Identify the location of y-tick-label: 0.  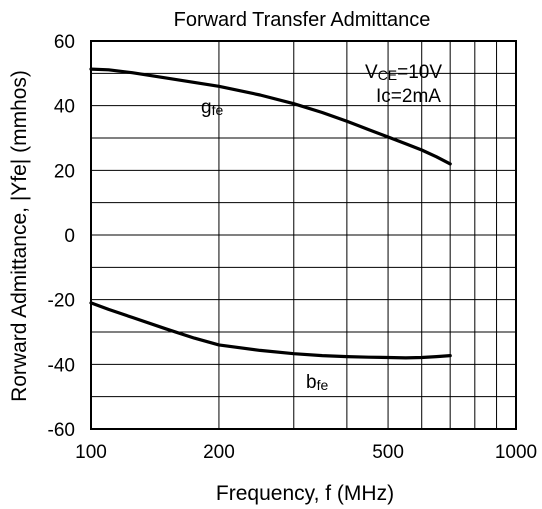
(69, 236).